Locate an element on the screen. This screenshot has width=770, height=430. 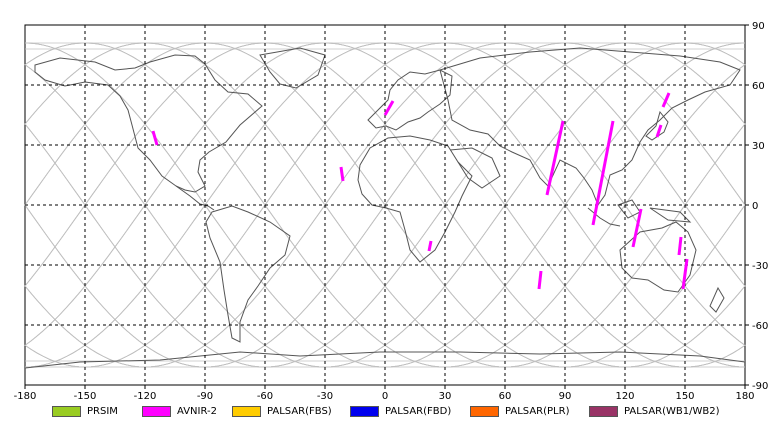
legend-label: PALSAR(FBS) is located at coordinates (299, 411).